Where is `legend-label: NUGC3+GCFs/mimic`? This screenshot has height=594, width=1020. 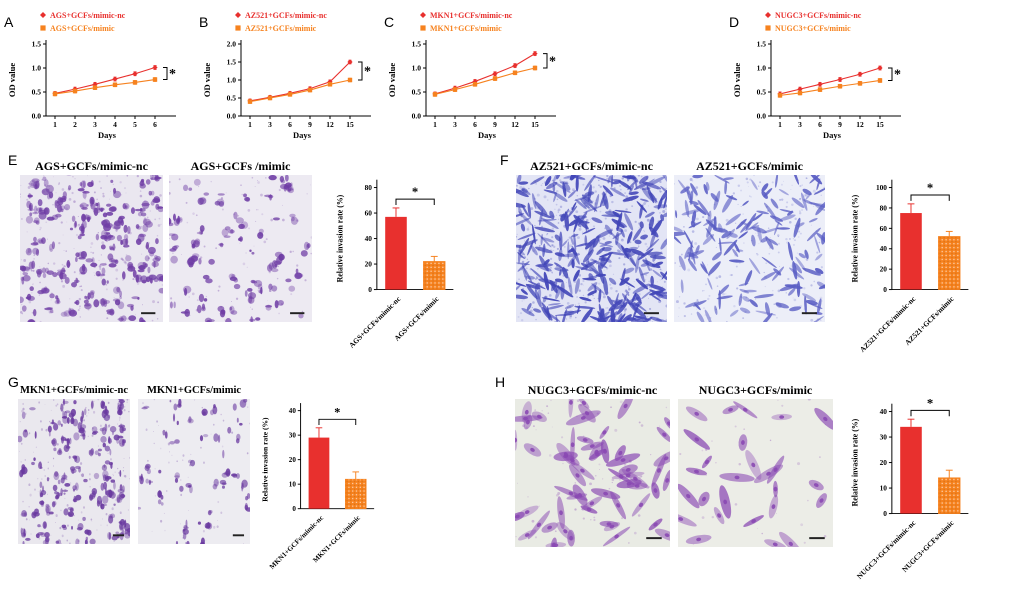
legend-label: NUGC3+GCFs/mimic is located at coordinates (813, 28).